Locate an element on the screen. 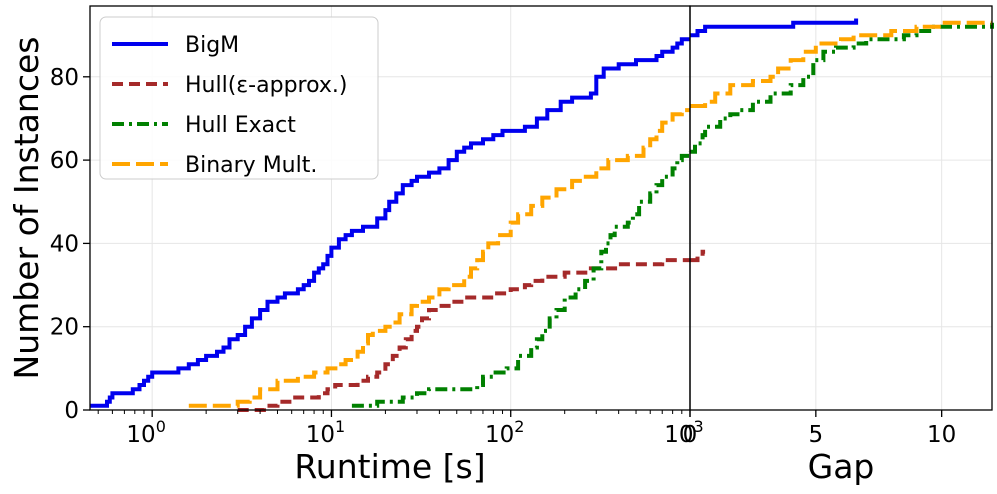 The height and width of the screenshot is (494, 997). x-axis-title-runtime: Runtime [s] is located at coordinates (389, 466).